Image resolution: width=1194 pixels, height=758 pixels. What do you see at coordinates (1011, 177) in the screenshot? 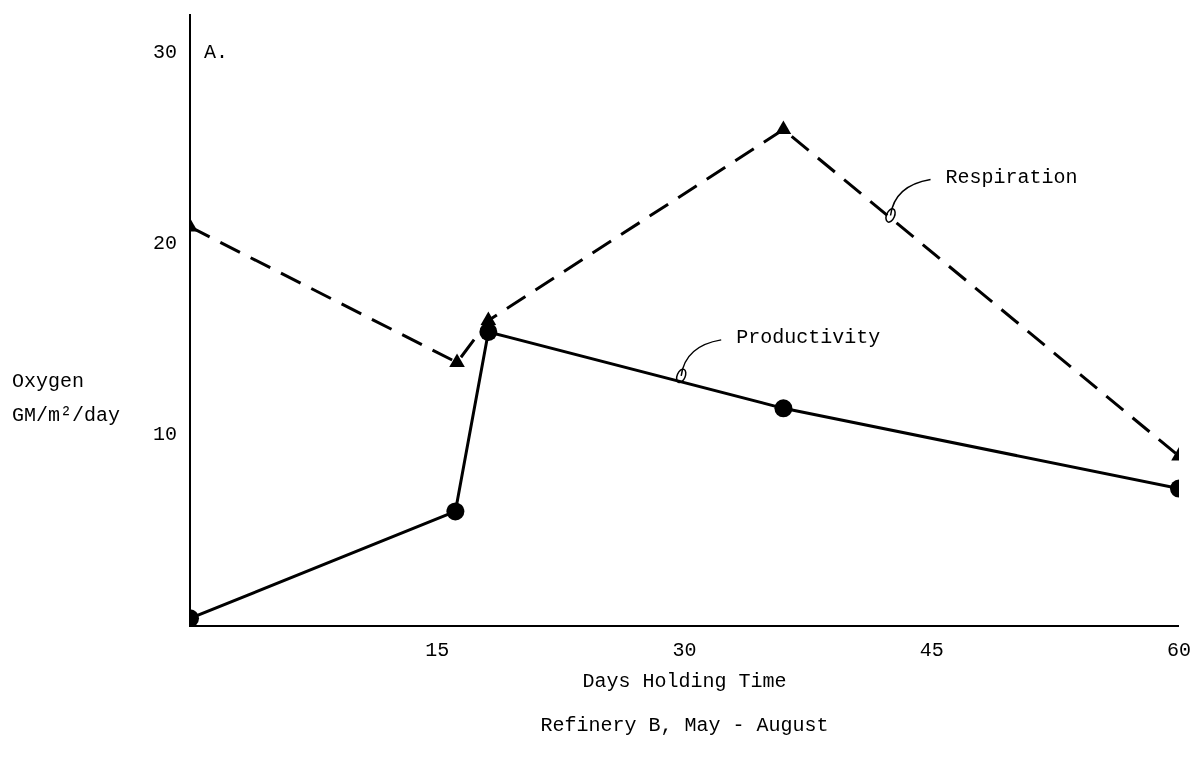
I see `annotation: Respiration` at bounding box center [1011, 177].